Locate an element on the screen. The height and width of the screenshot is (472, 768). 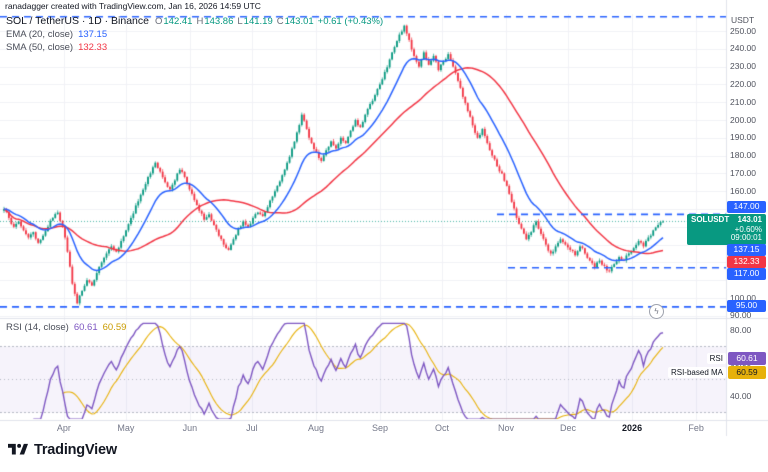
level-price-label: 95.00 is located at coordinates (746, 306).